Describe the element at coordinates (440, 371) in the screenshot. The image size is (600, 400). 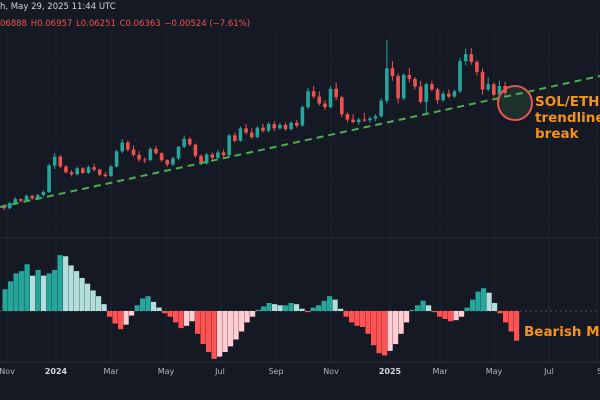
I see `time-axis-tick-label: Mar` at that location.